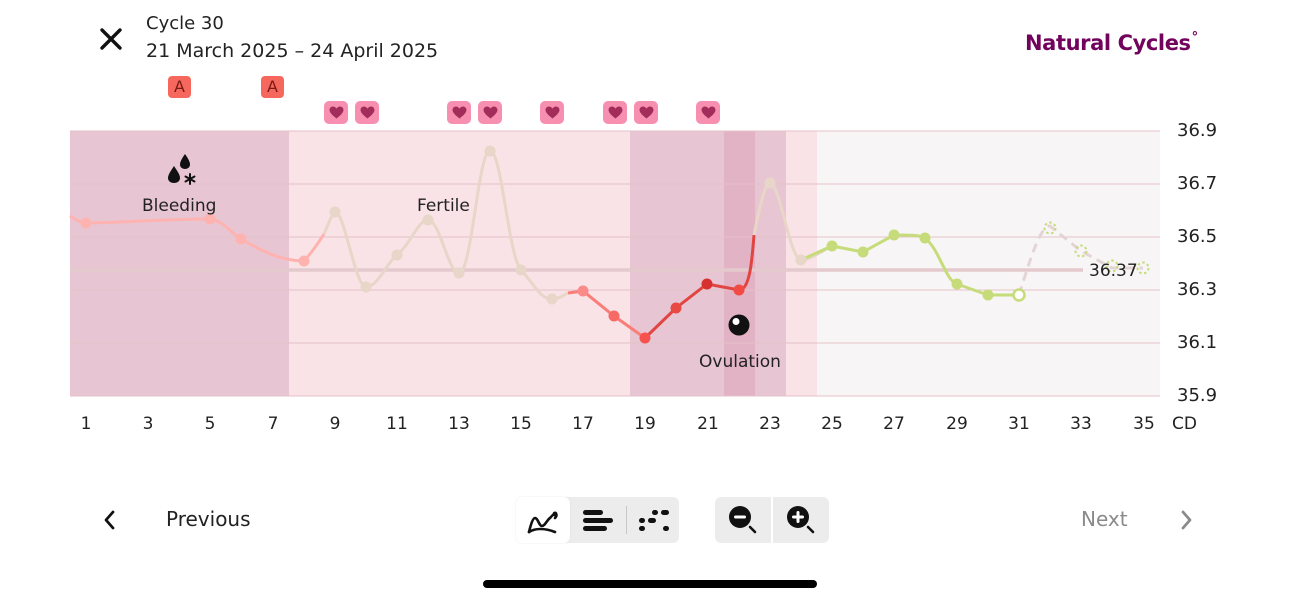 The width and height of the screenshot is (1299, 600). What do you see at coordinates (1108, 43) in the screenshot?
I see `brand-name: Natural Cycles` at bounding box center [1108, 43].